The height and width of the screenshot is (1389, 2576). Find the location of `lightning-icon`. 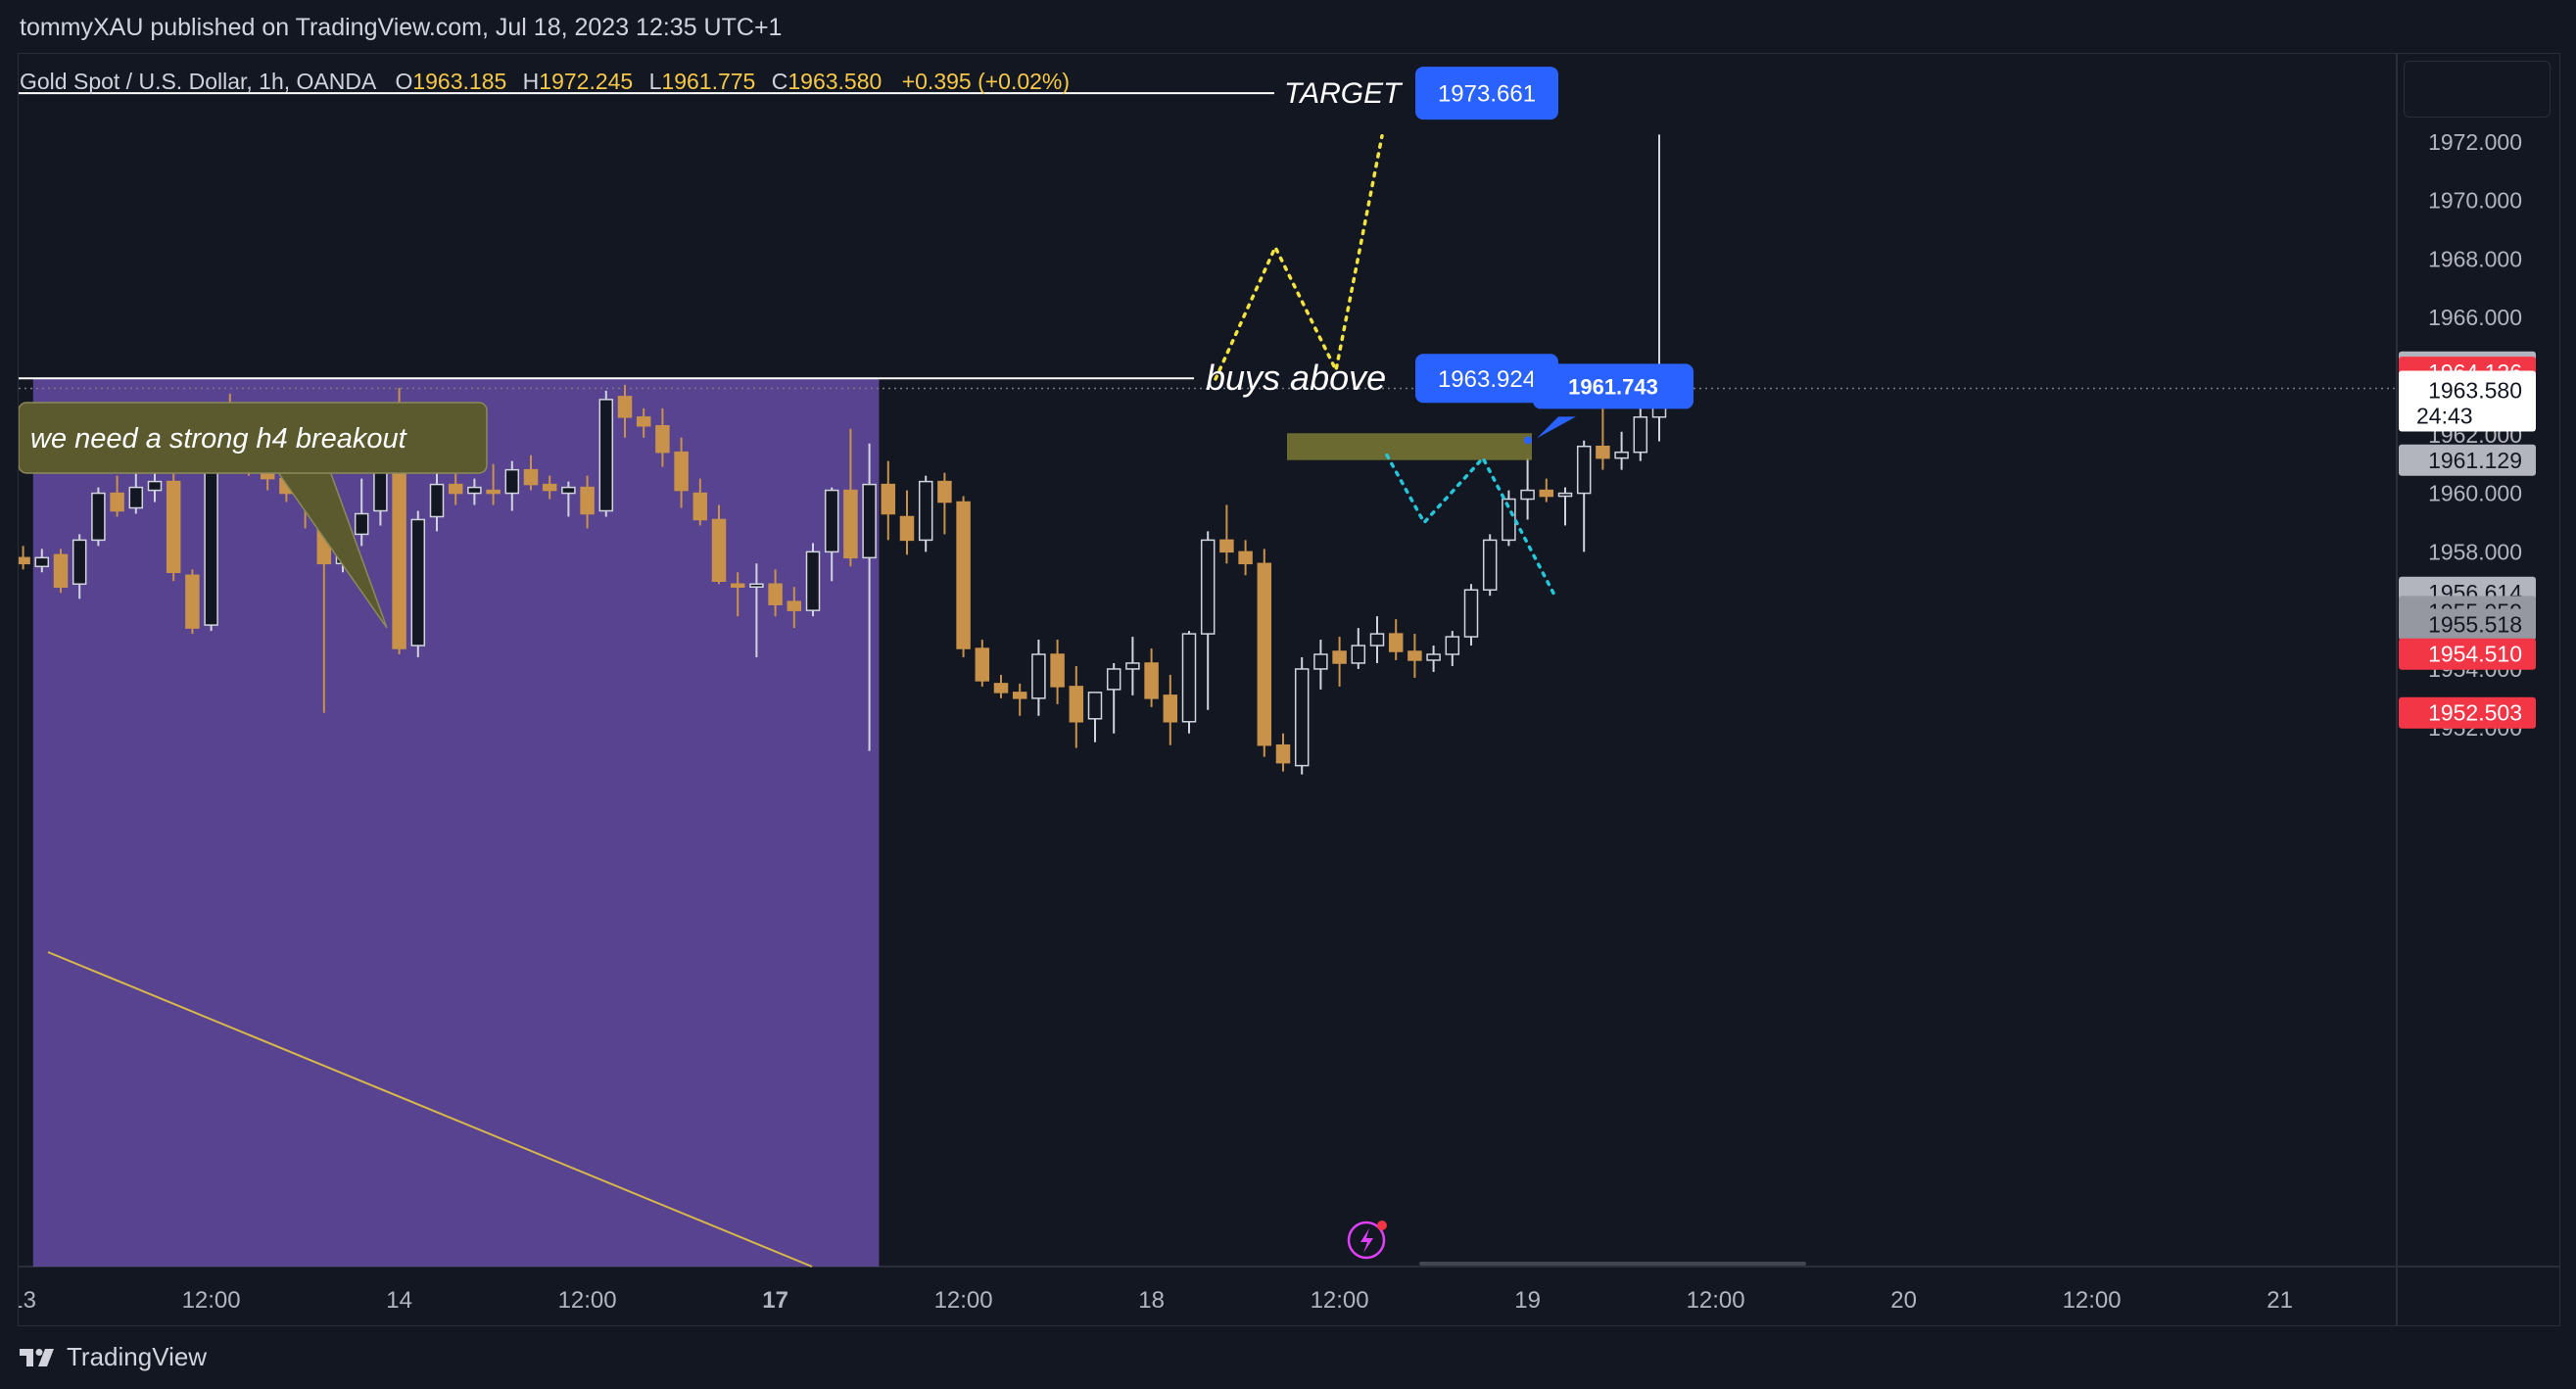

lightning-icon is located at coordinates (1366, 1240).